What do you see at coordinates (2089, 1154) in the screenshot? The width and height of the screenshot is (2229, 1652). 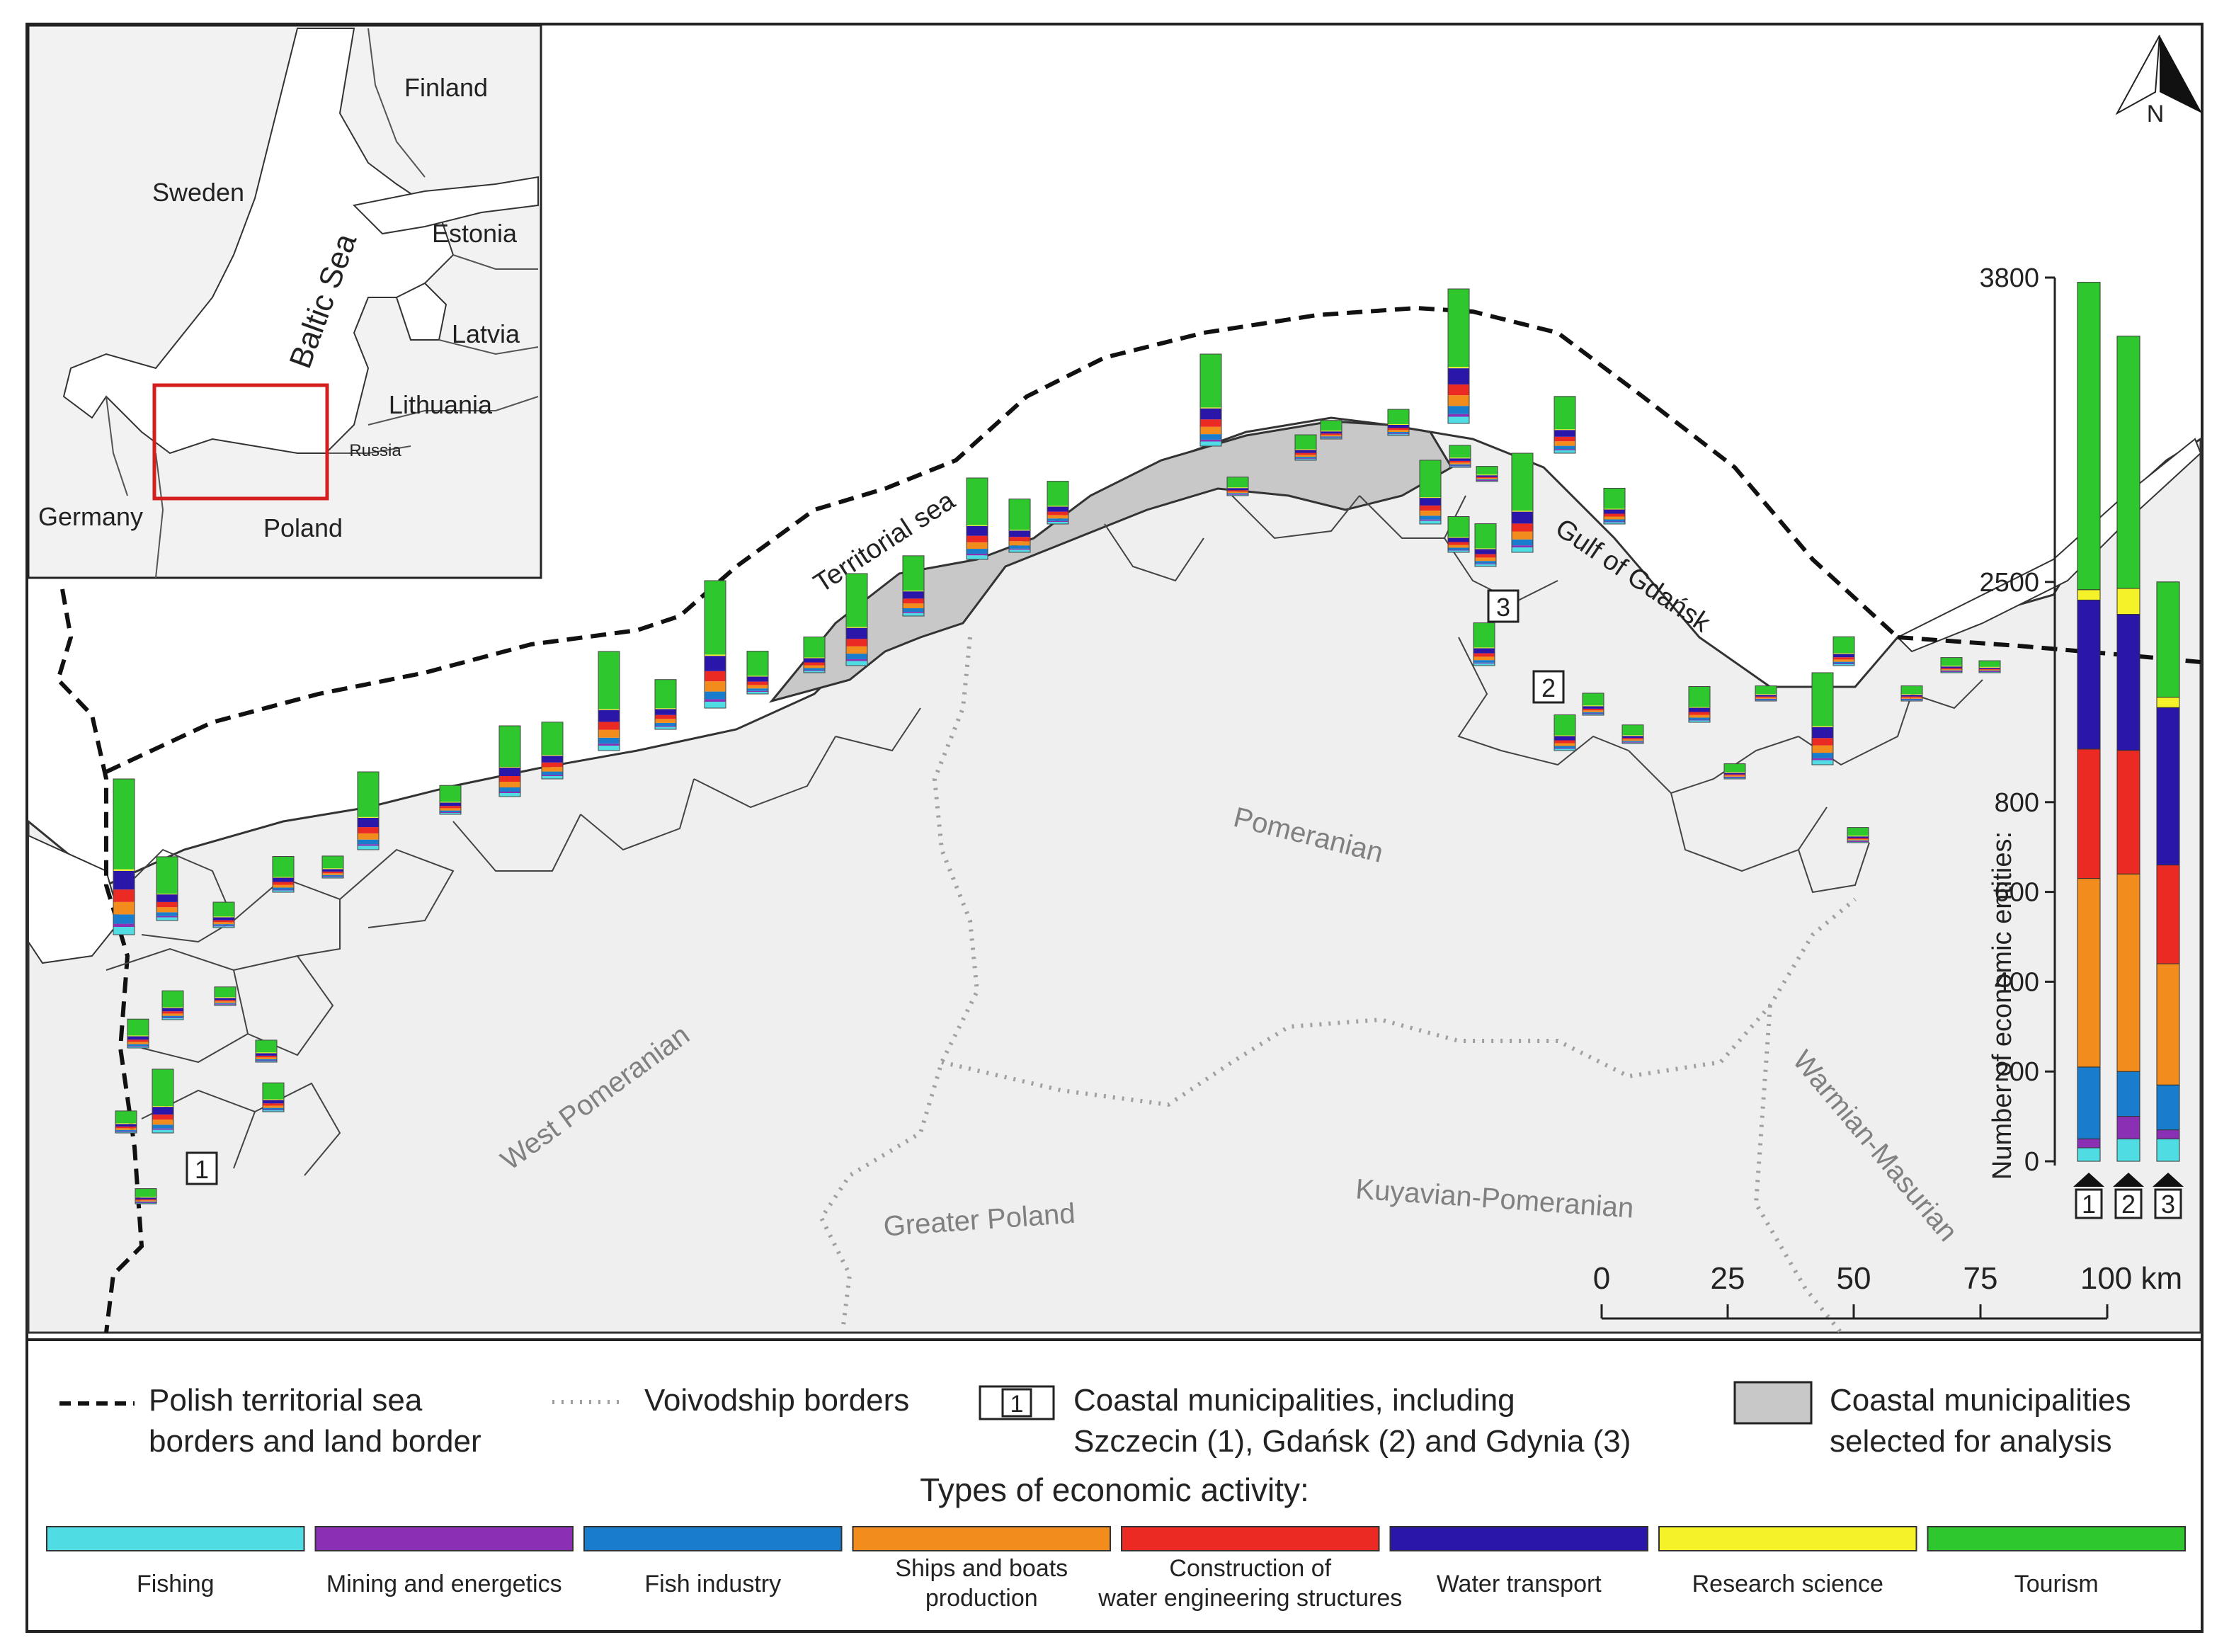 I see `chart-bar-1-fishing` at bounding box center [2089, 1154].